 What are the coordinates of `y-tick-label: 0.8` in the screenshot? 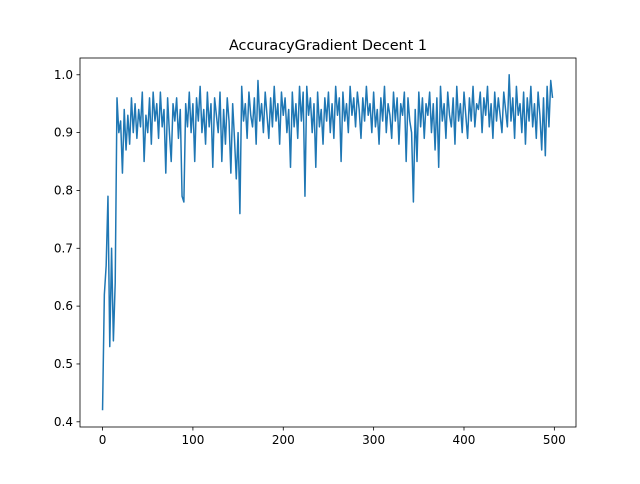 It's located at (63, 190).